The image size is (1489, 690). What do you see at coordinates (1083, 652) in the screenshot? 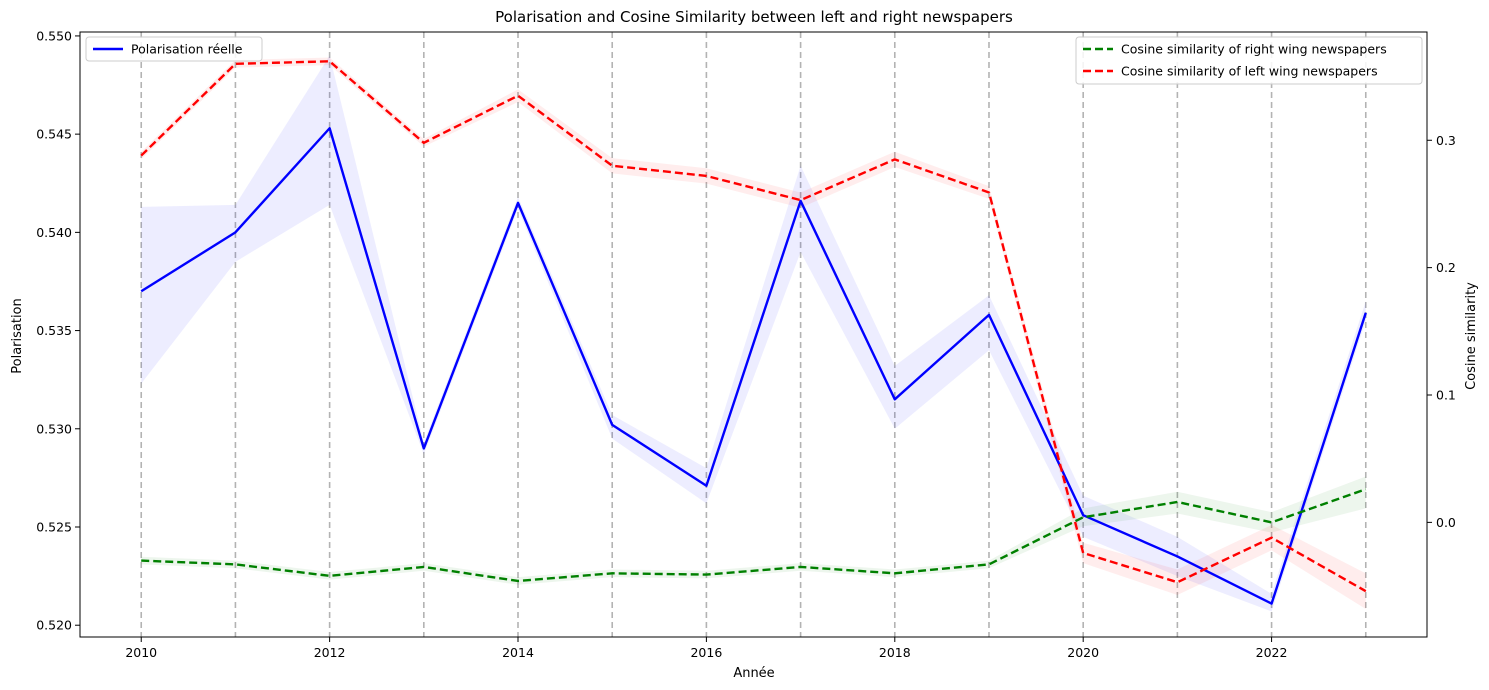
I see `x-tick-label: 2020` at bounding box center [1083, 652].